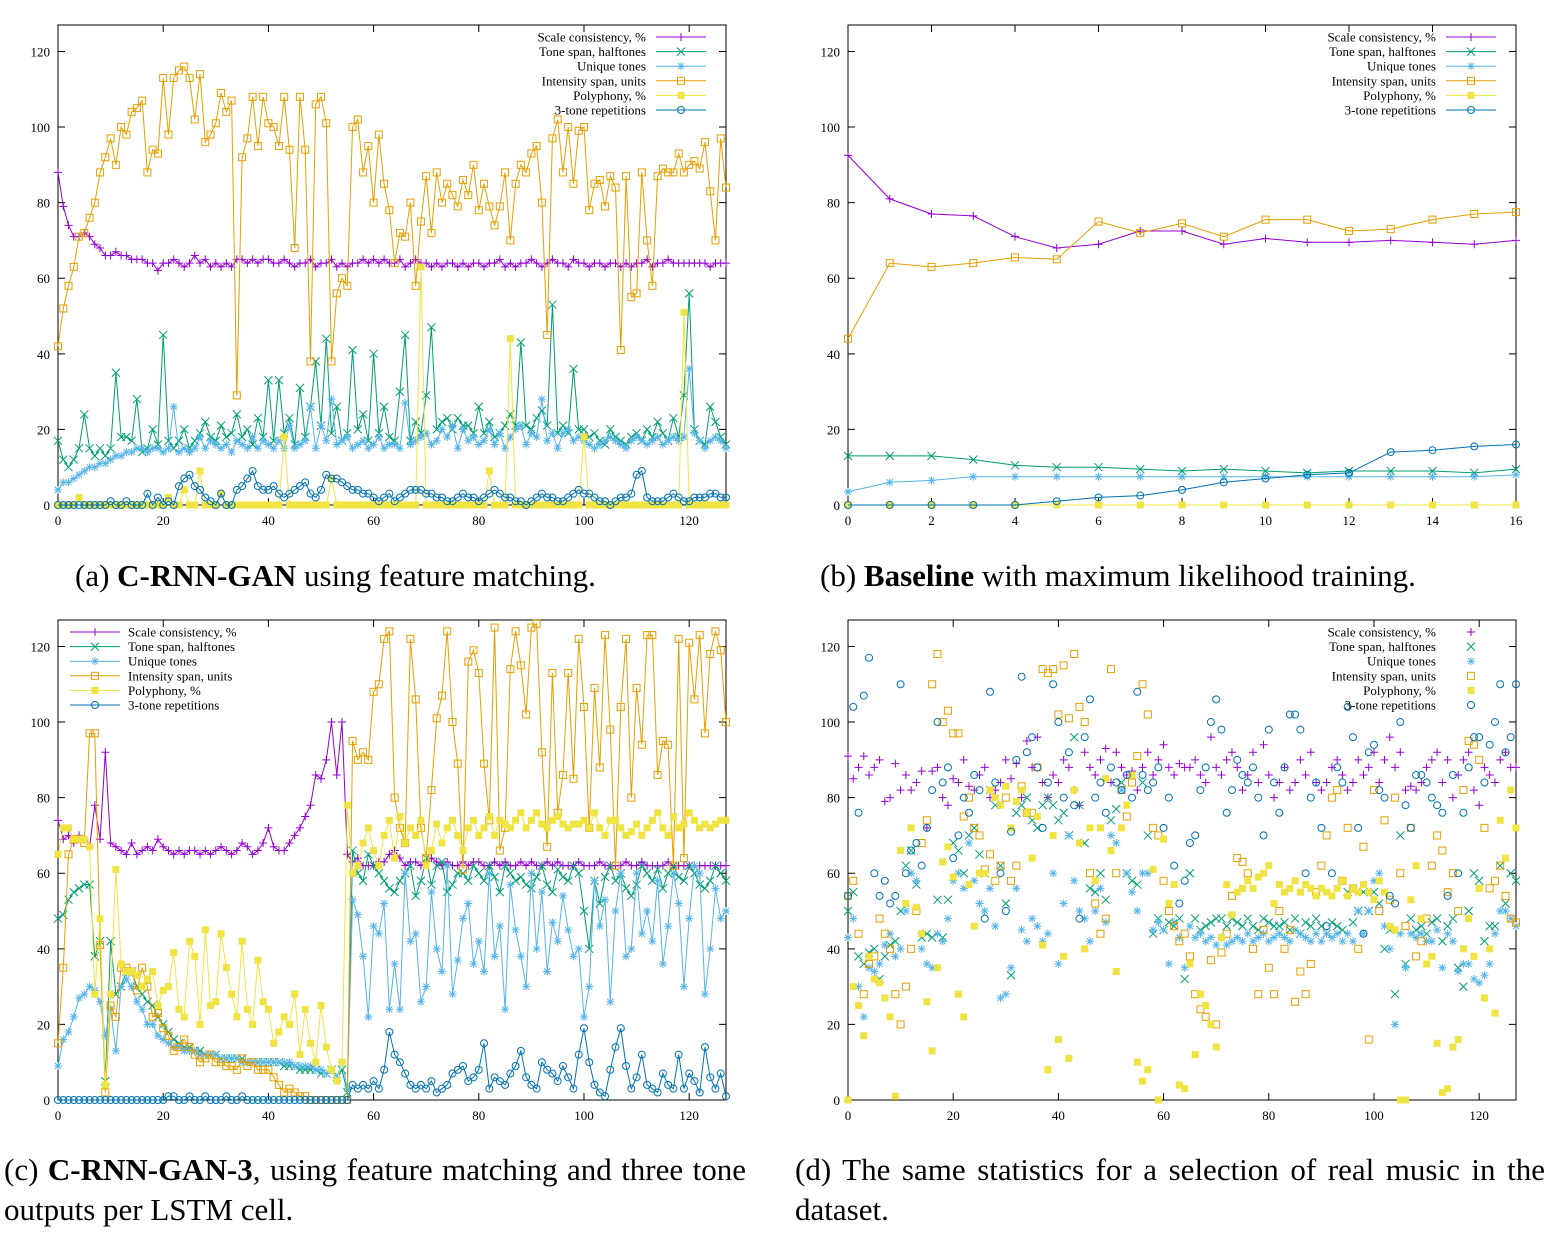 The image size is (1552, 1236). What do you see at coordinates (831, 646) in the screenshot?
I see `y-tick-label: 120` at bounding box center [831, 646].